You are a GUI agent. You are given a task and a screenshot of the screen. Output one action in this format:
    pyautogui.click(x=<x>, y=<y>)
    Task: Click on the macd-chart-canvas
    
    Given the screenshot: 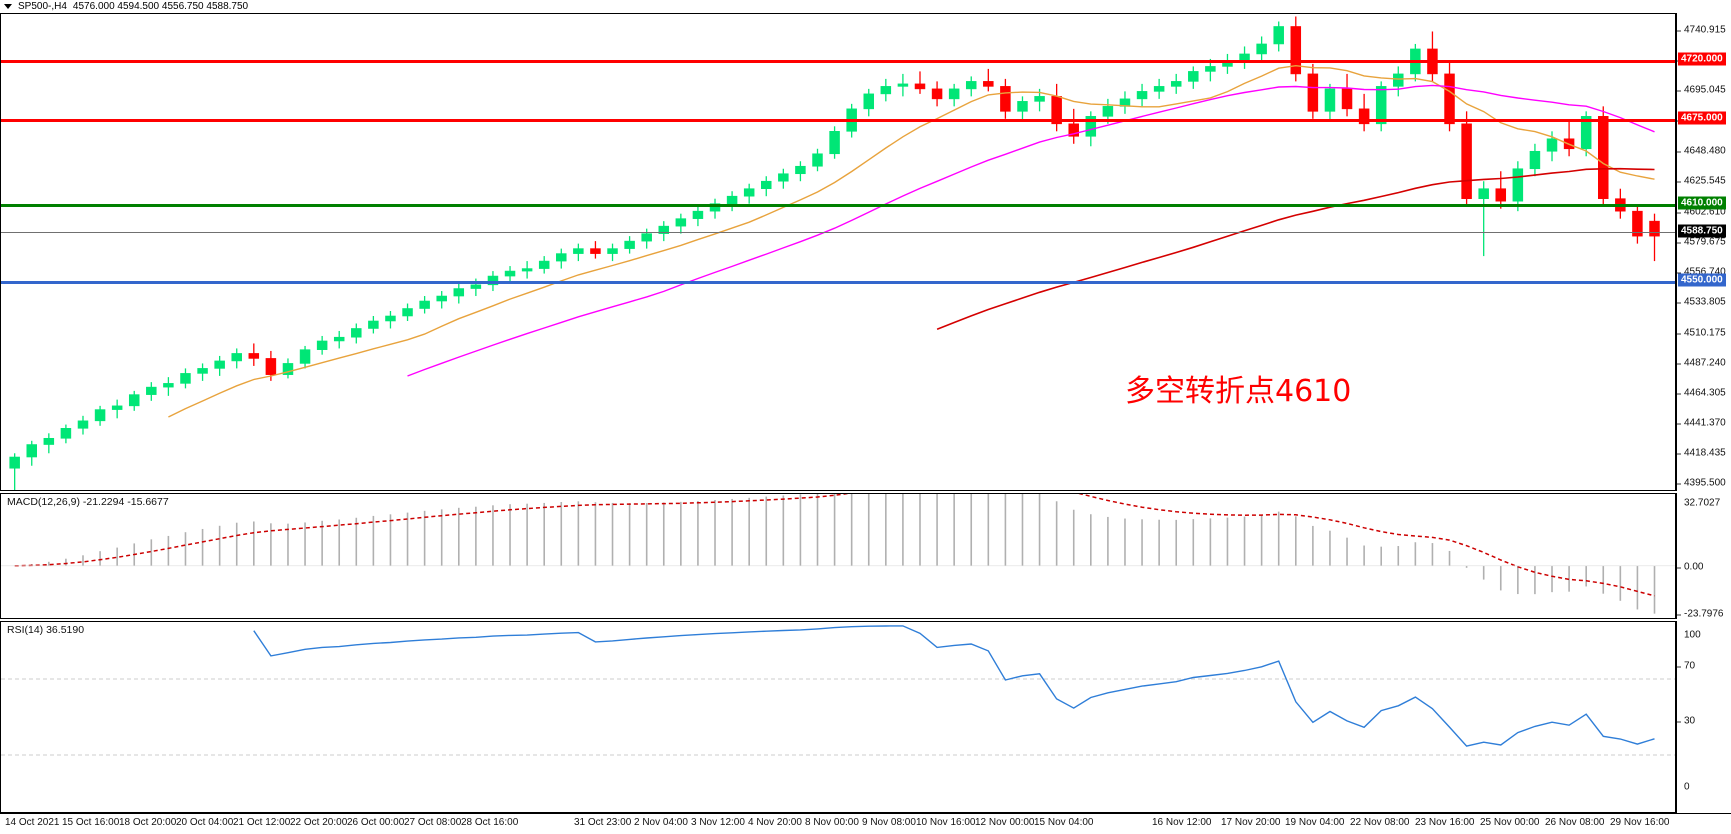 What is the action you would take?
    pyautogui.click(x=838, y=554)
    